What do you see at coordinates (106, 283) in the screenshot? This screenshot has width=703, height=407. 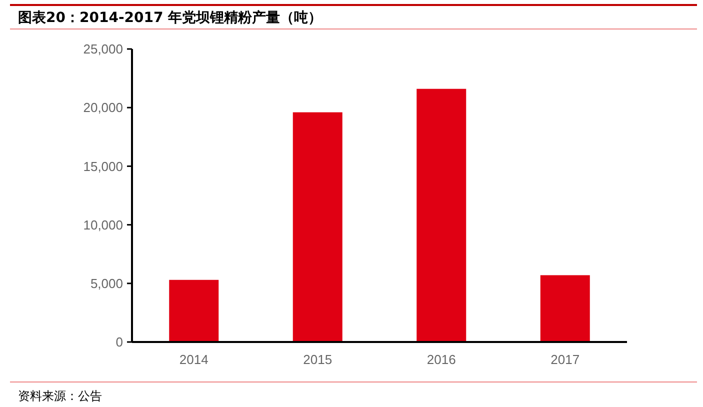 I see `y-tick-label: 5,000` at bounding box center [106, 283].